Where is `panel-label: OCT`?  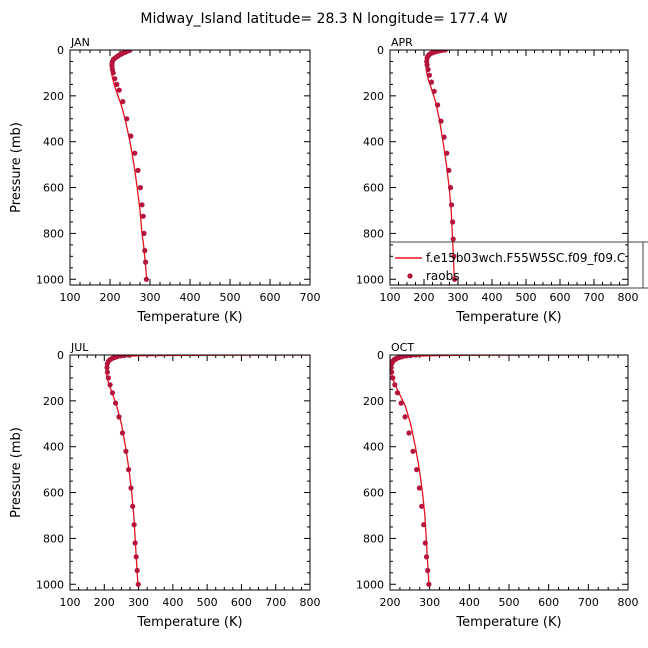
panel-label: OCT is located at coordinates (402, 347).